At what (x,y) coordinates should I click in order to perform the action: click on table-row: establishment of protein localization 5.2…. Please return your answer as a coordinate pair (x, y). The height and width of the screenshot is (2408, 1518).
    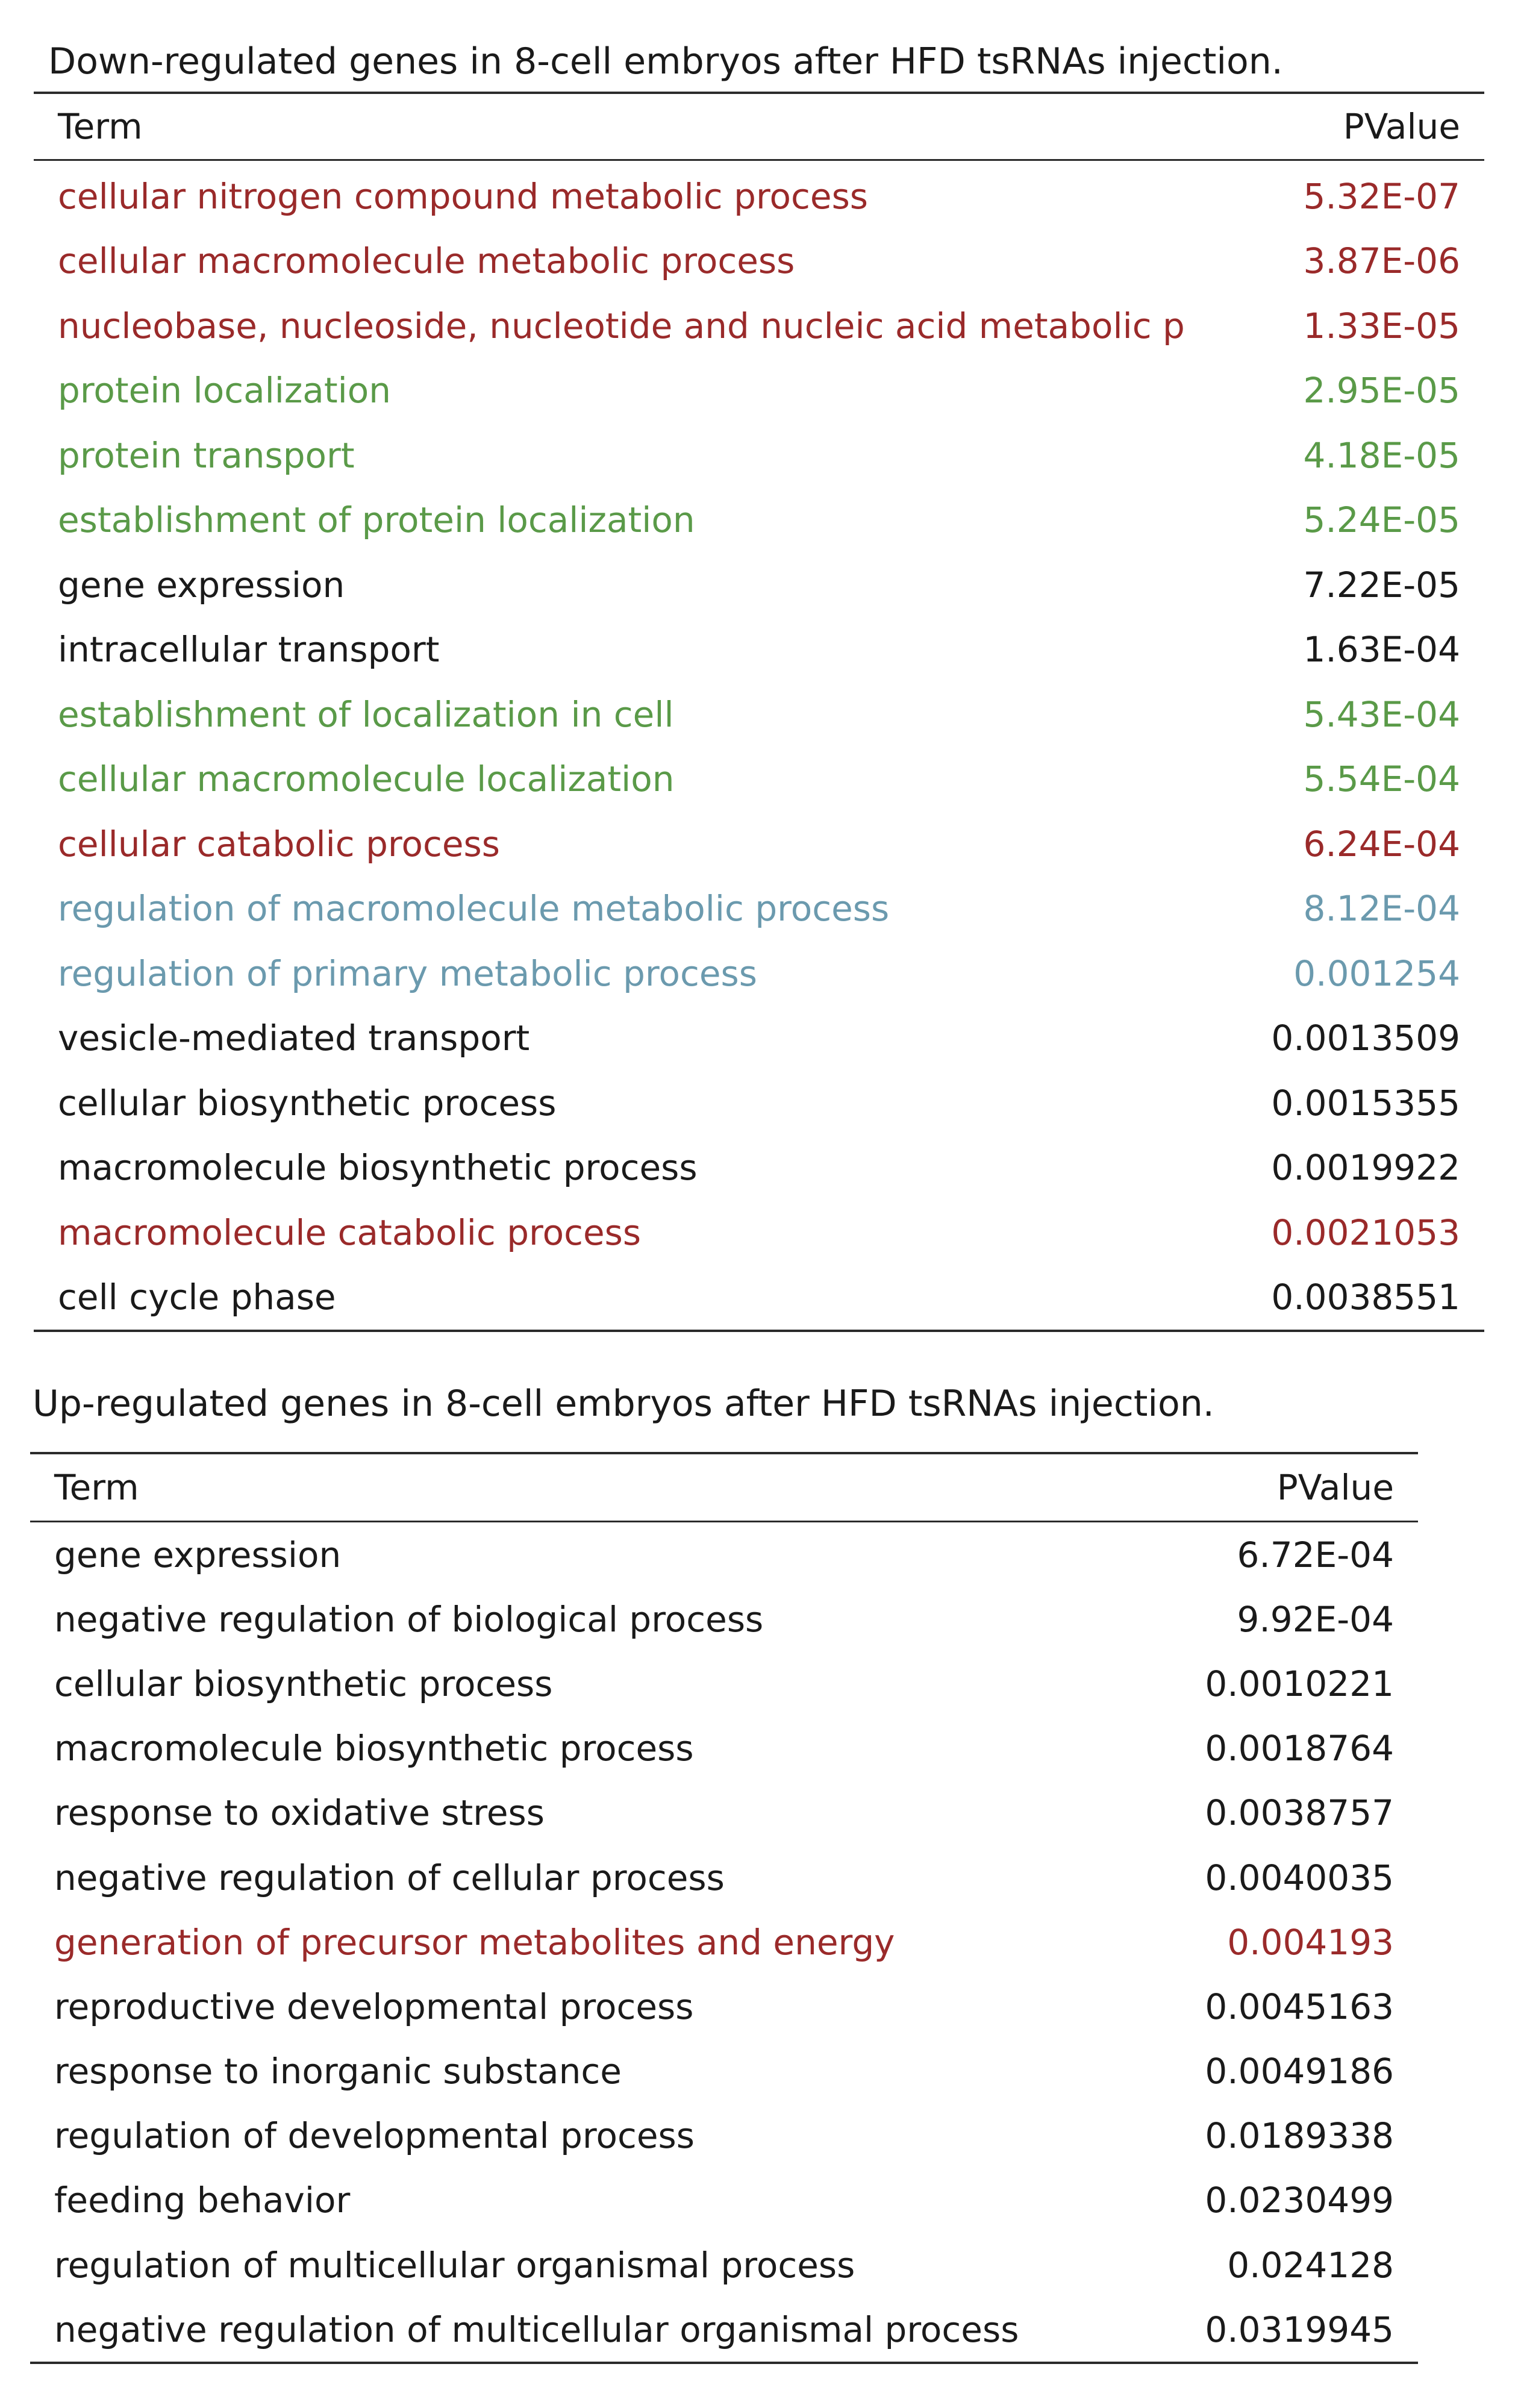
    Looking at the image, I should click on (759, 520).